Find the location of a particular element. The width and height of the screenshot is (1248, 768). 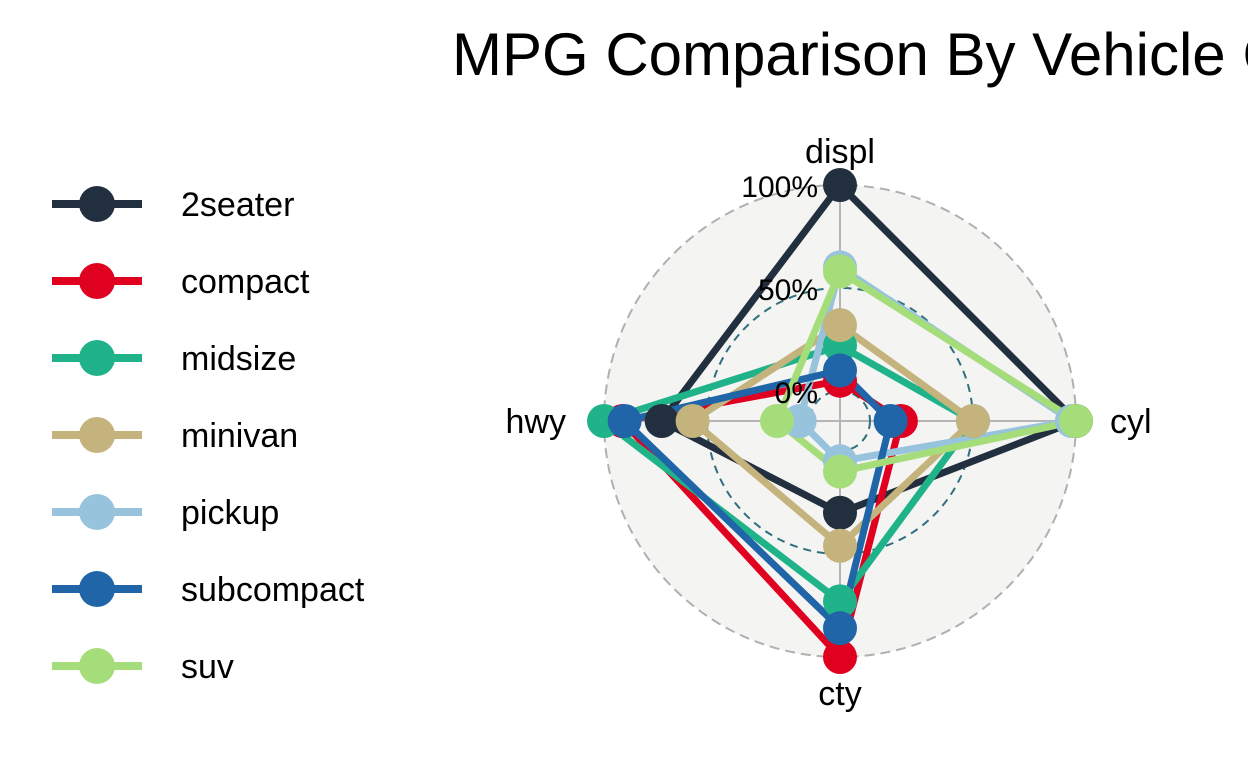

legend-label-pickup: pickup is located at coordinates (230, 513).